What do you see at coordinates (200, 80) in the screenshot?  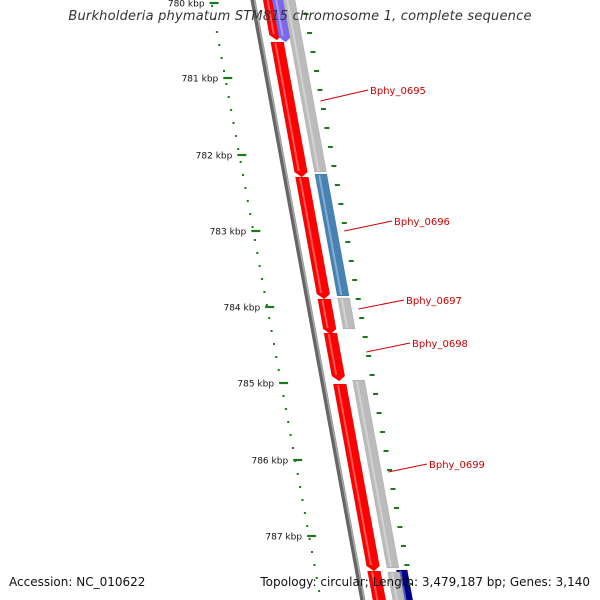 I see `ruler-tick-label: 781 kbp` at bounding box center [200, 80].